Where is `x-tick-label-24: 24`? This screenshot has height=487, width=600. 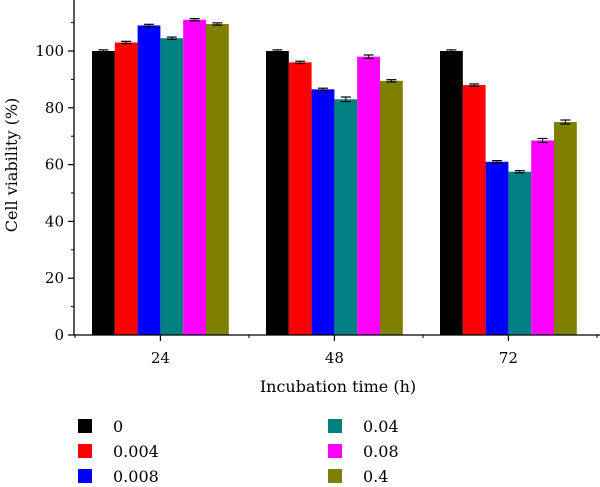 x-tick-label-24: 24 is located at coordinates (160, 358).